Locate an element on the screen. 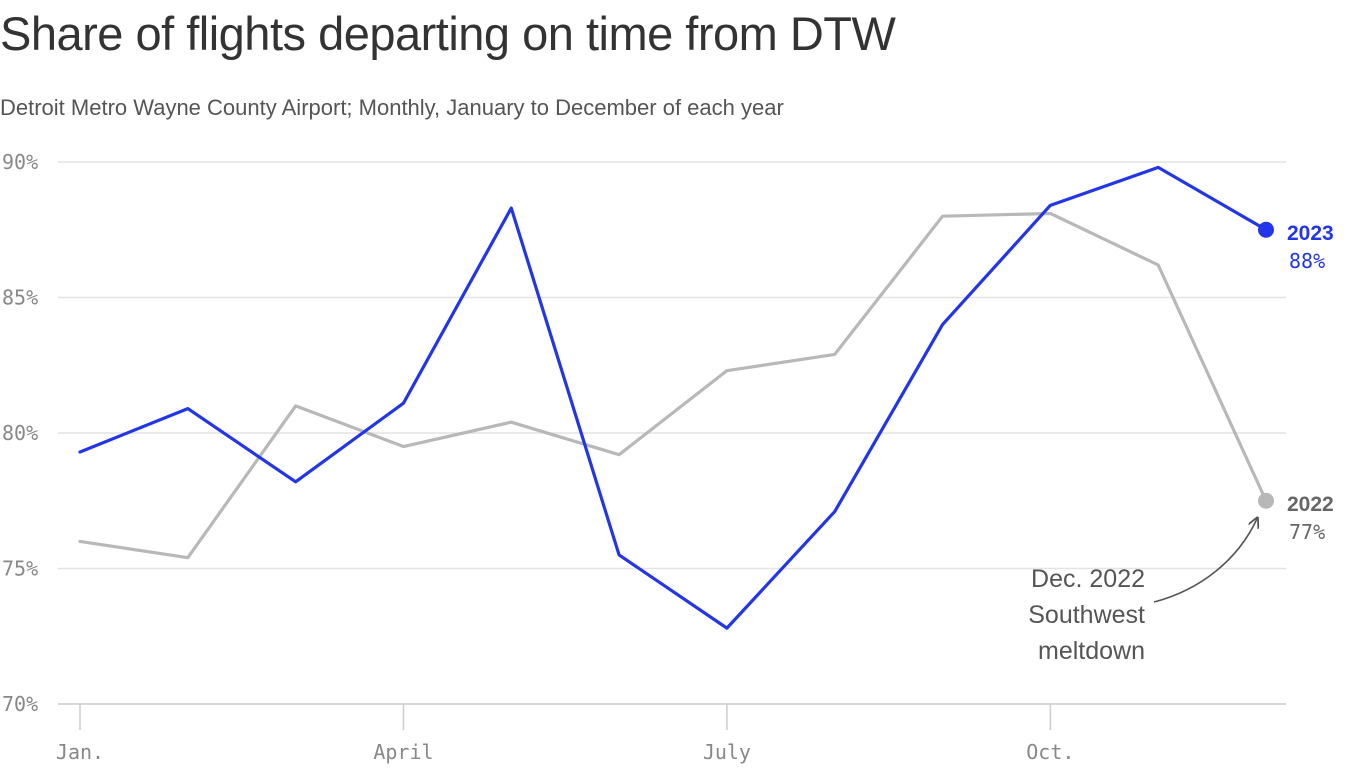 The height and width of the screenshot is (768, 1366). annotation-arrow is located at coordinates (1205, 561).